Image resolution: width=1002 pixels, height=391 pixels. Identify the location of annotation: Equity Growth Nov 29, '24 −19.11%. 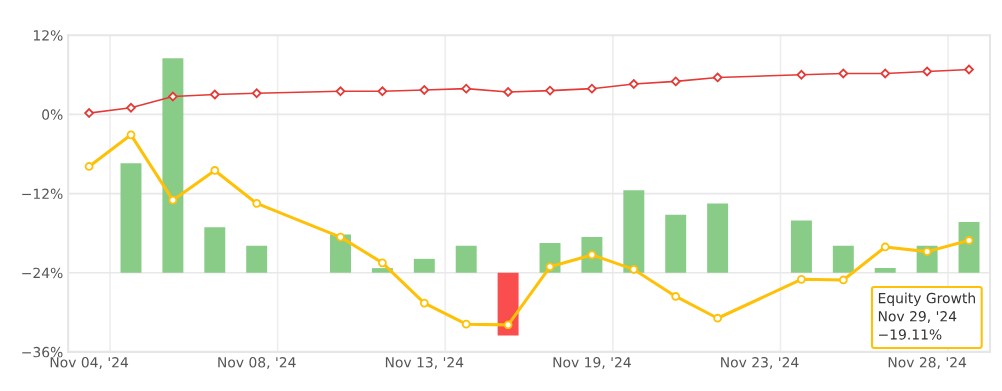
(926, 316).